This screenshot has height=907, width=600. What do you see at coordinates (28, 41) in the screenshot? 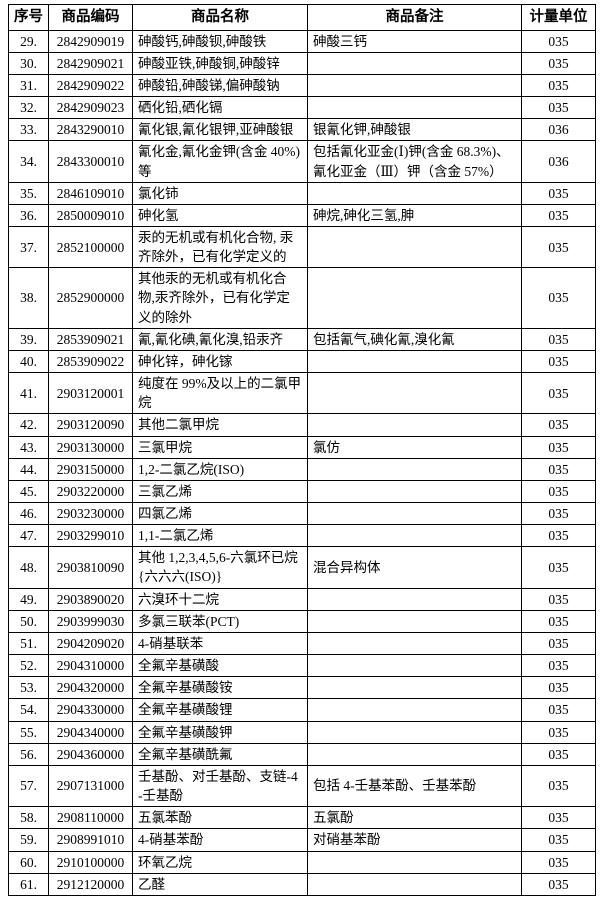
I see `row-number-cell: 29.` at bounding box center [28, 41].